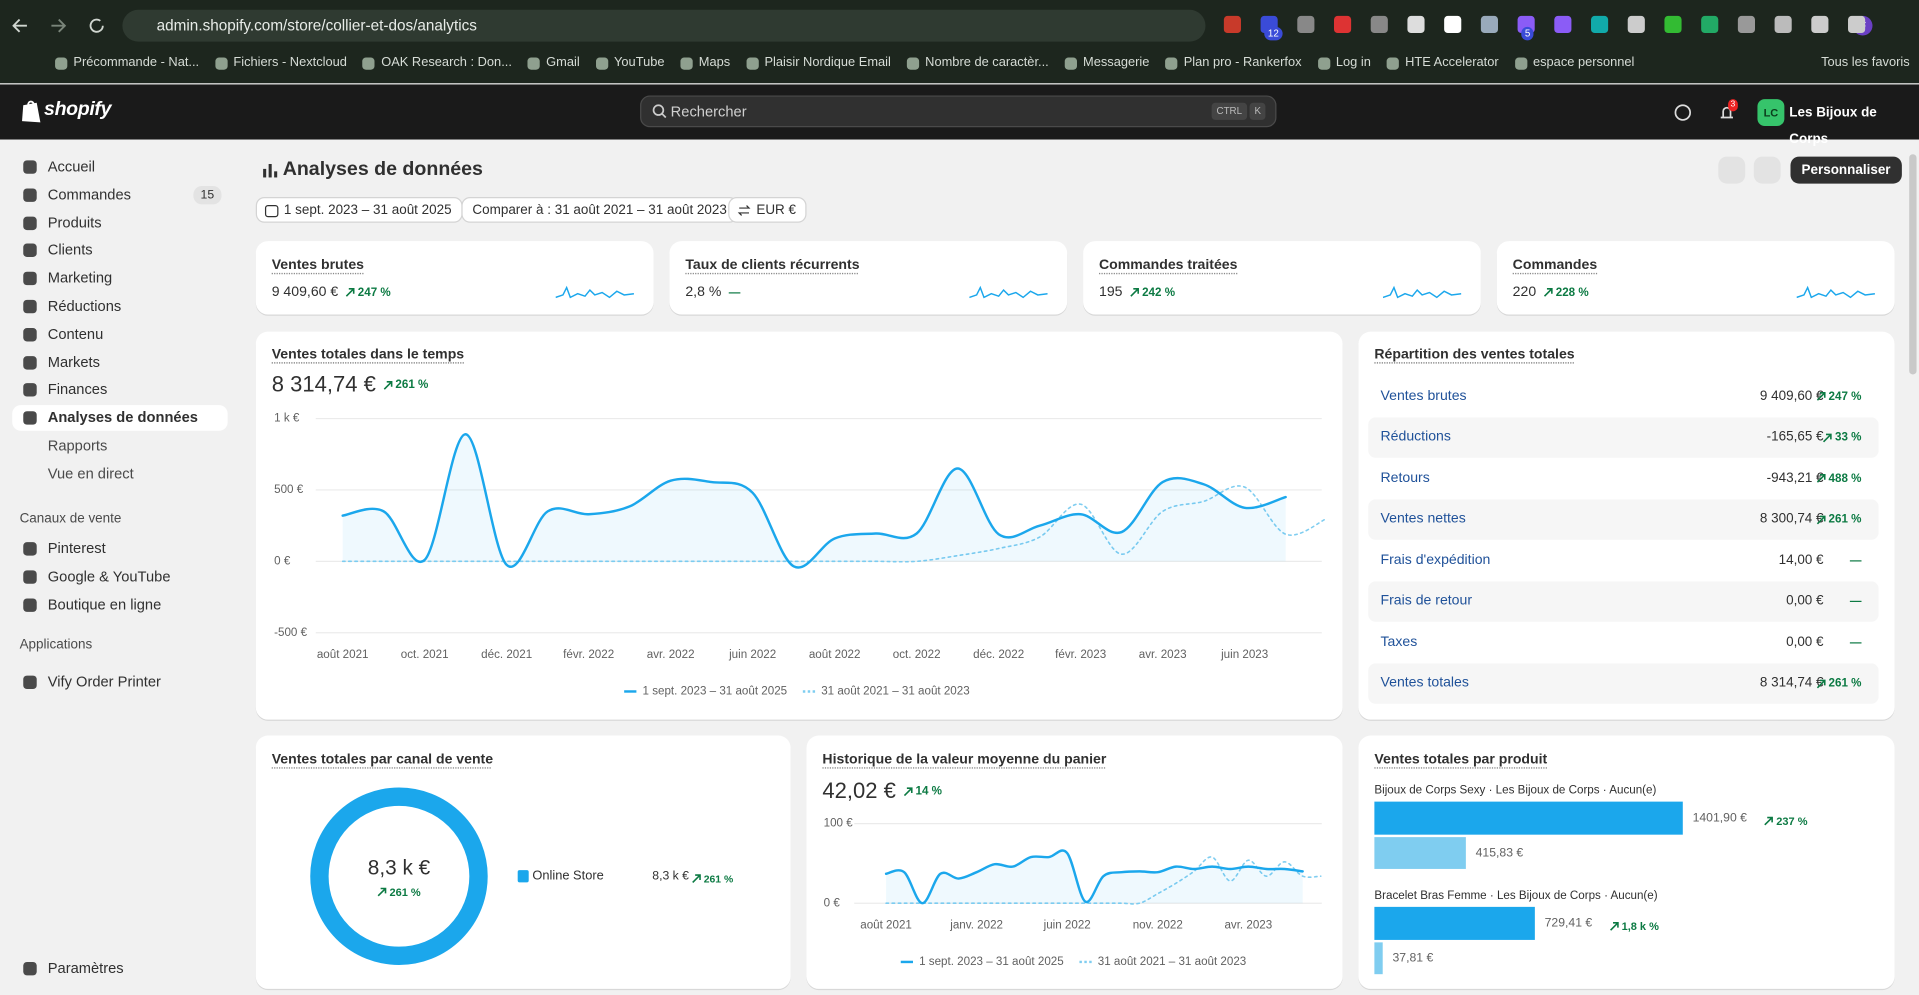  Describe the element at coordinates (1423, 396) in the screenshot. I see `row-label: Ventes brutes` at that location.